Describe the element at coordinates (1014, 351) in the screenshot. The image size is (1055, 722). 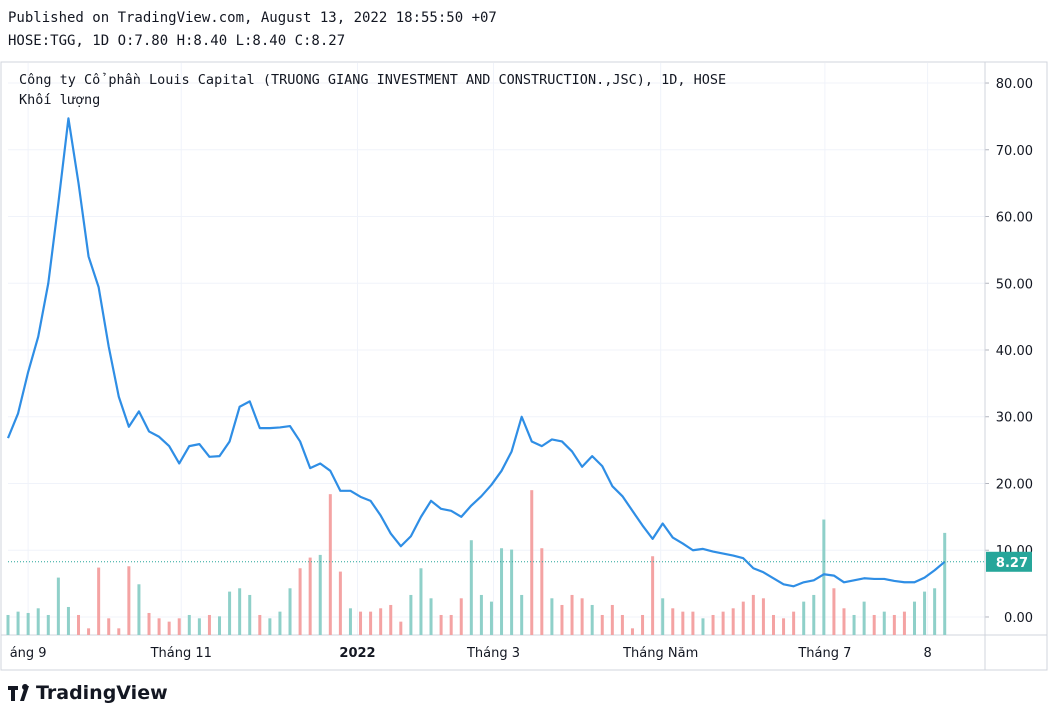
I see `y-tick-label: 40.00` at that location.